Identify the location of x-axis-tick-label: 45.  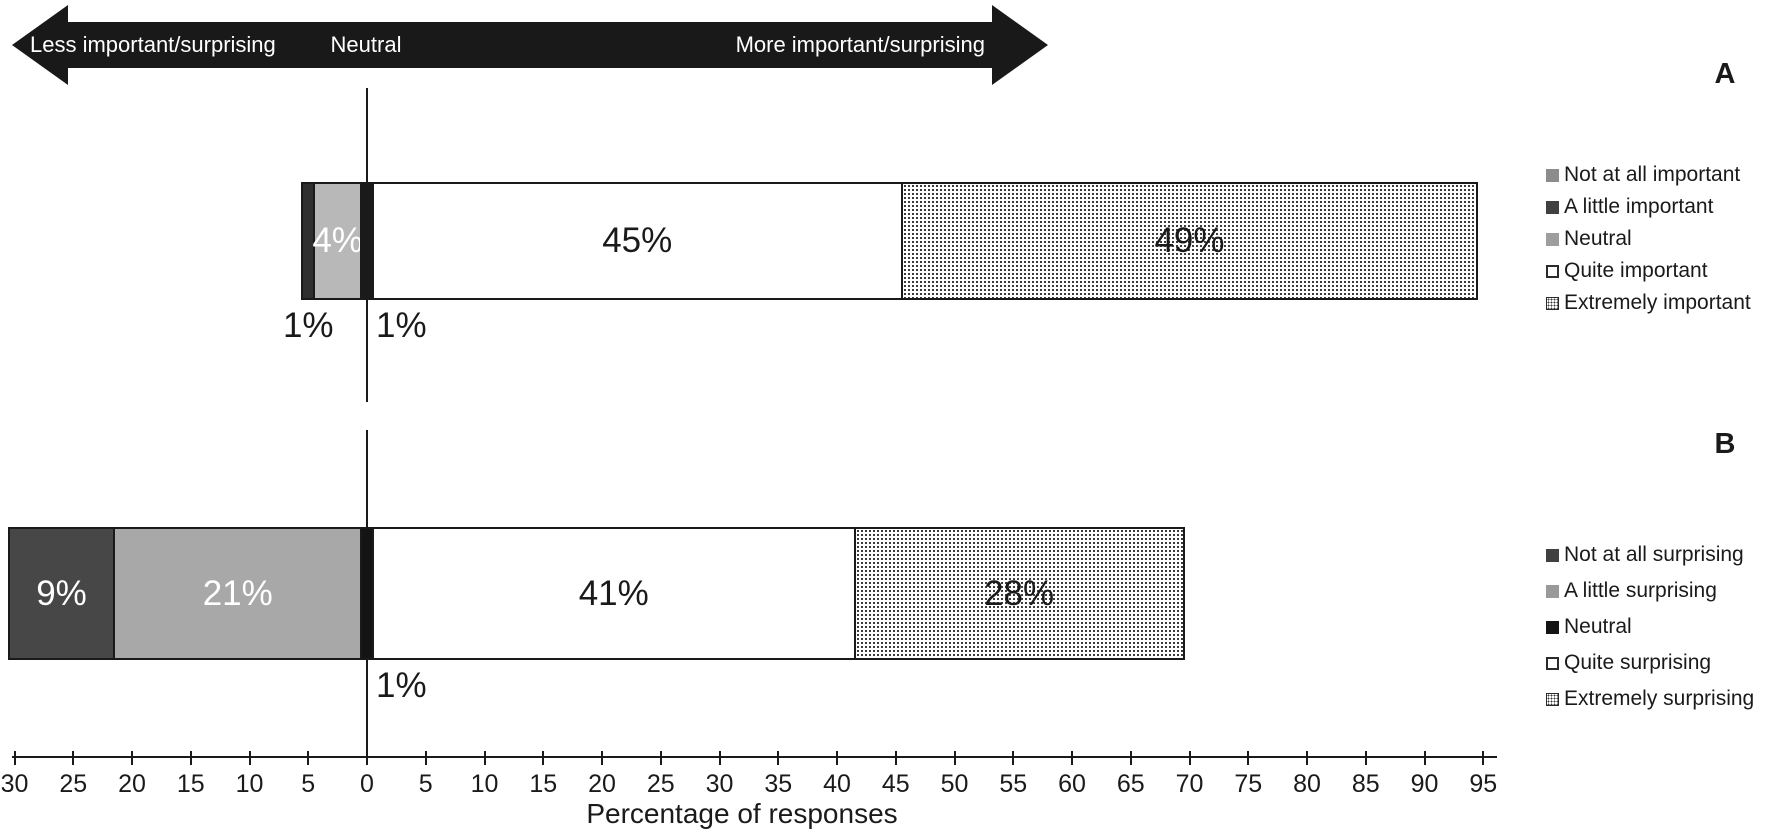
(895, 784).